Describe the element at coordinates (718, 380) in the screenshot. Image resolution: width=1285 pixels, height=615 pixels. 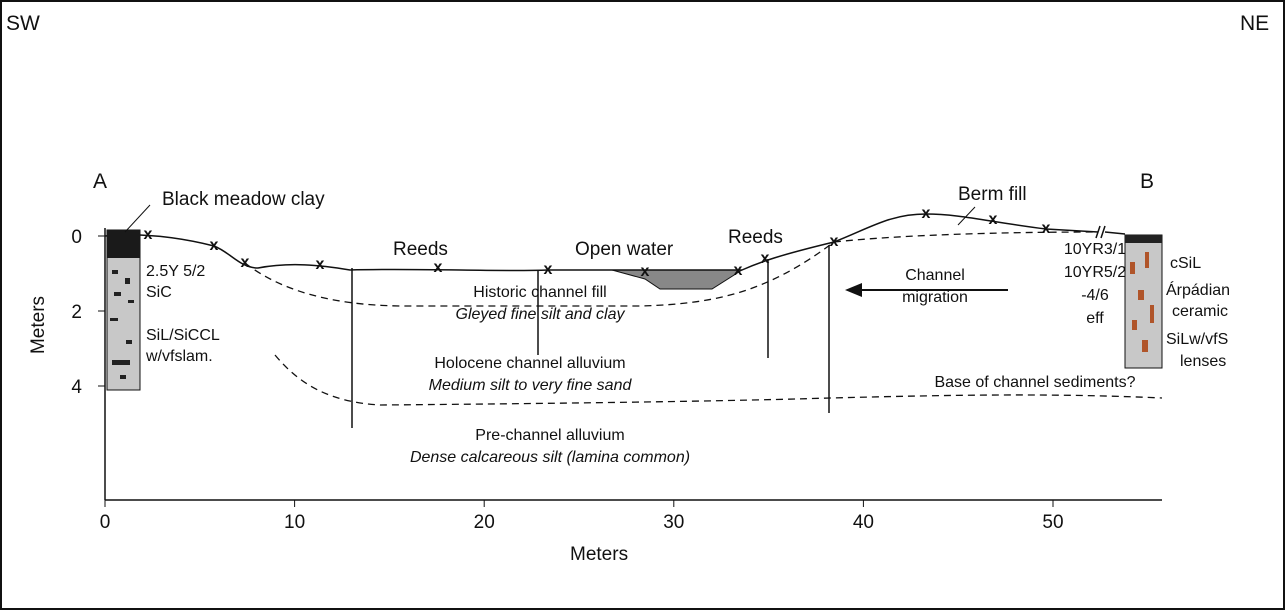
I see `channel-base` at that location.